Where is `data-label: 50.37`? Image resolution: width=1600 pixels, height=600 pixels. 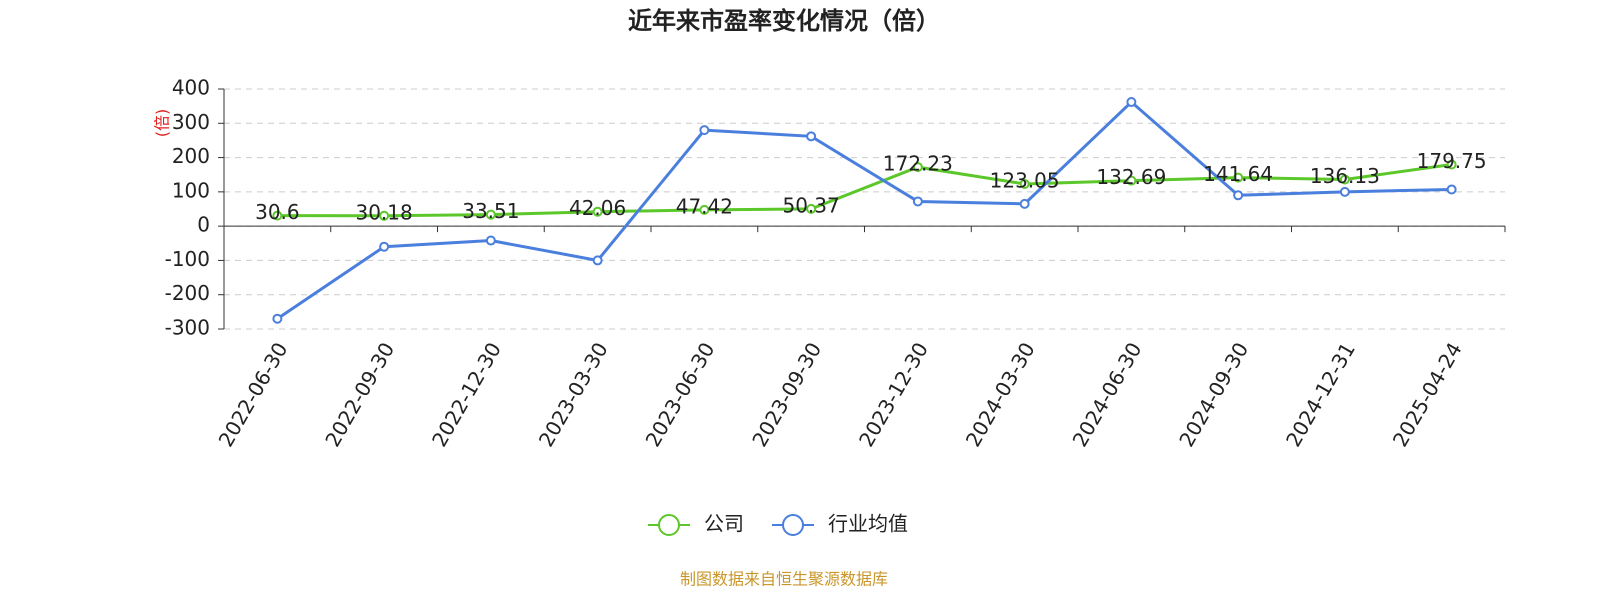
data-label: 50.37 is located at coordinates (810, 205).